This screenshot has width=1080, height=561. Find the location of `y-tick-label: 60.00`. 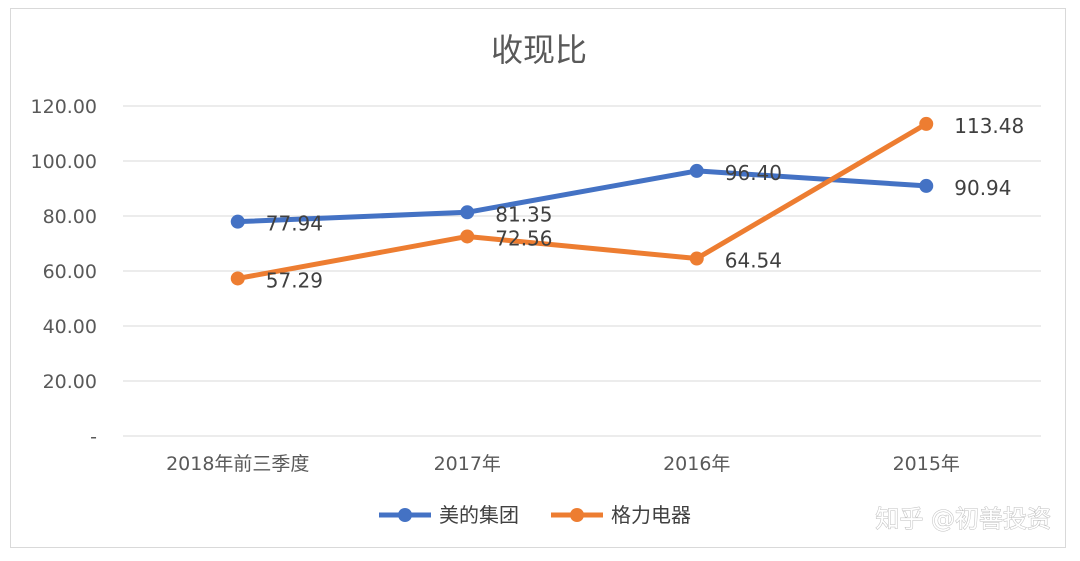

y-tick-label: 60.00 is located at coordinates (70, 272).